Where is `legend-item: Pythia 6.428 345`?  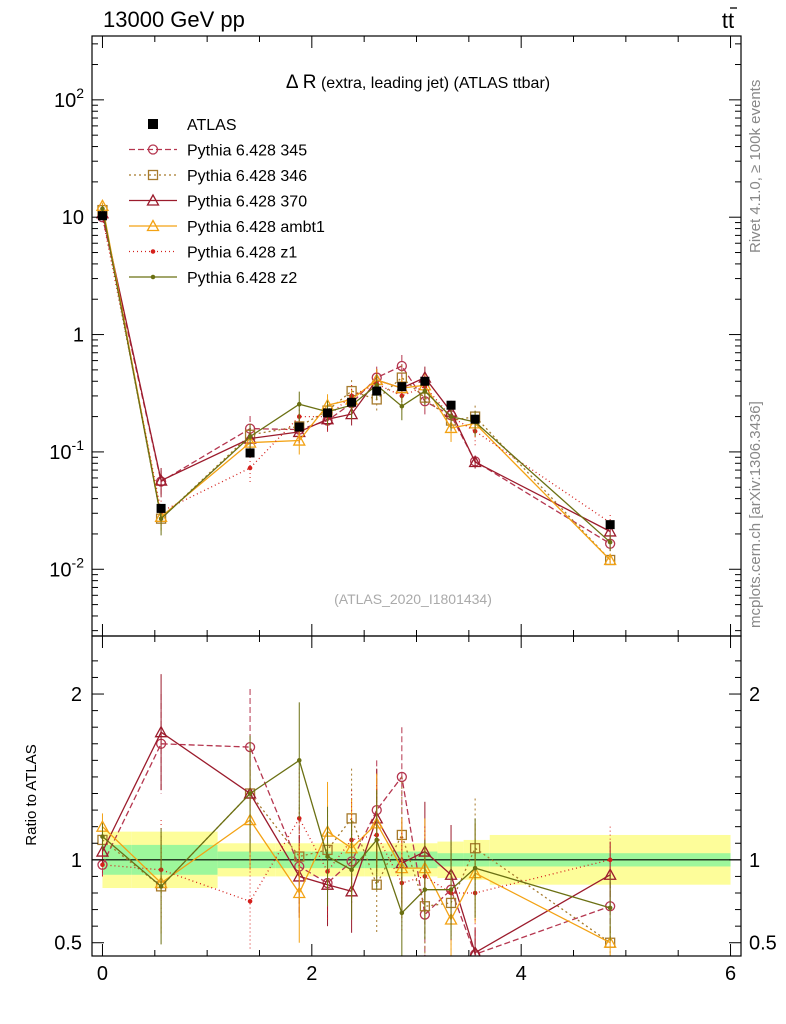 legend-item: Pythia 6.428 345 is located at coordinates (218, 151).